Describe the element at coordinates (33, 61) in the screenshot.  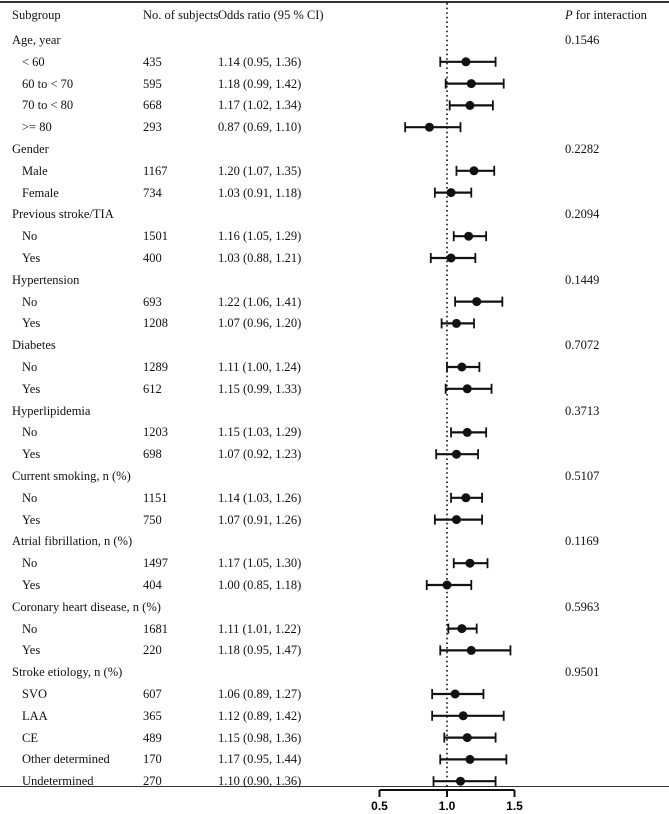
I see `subgroup-label: < 60` at that location.